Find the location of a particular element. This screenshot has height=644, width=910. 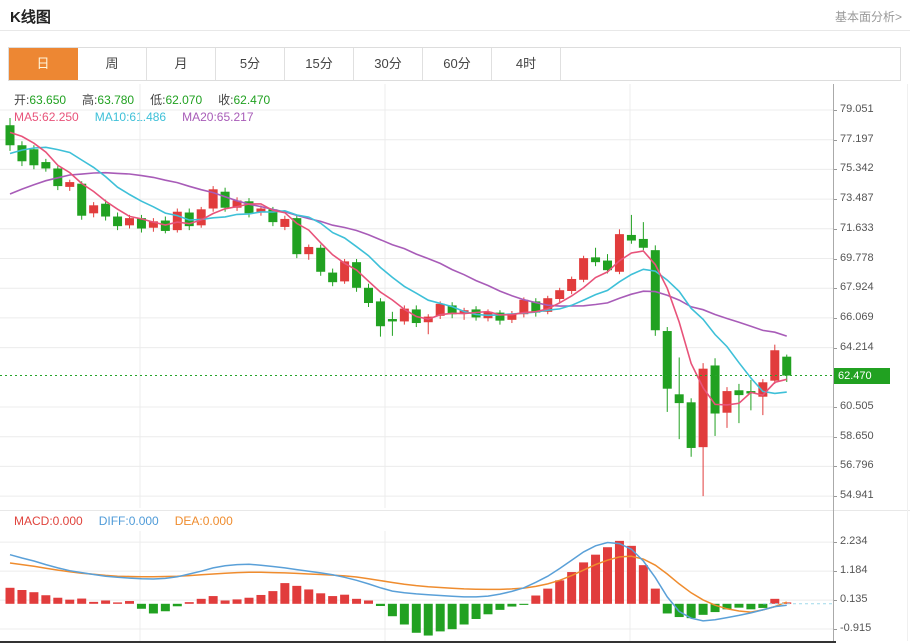

y-axis-label: 75.342 is located at coordinates (857, 168).